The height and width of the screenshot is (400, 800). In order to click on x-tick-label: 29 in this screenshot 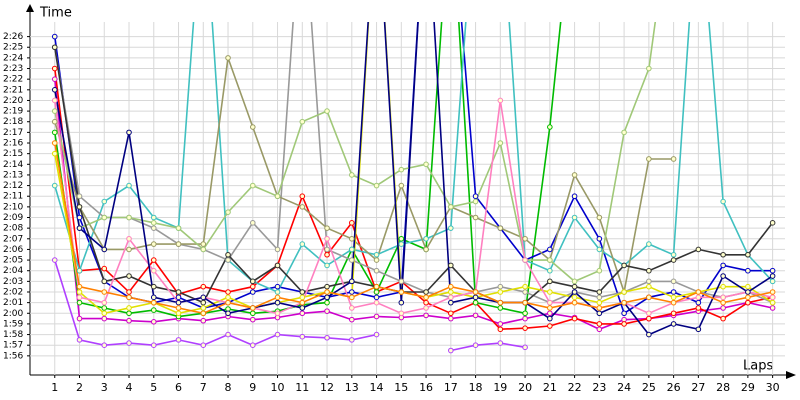, I will do `click(748, 387)`.